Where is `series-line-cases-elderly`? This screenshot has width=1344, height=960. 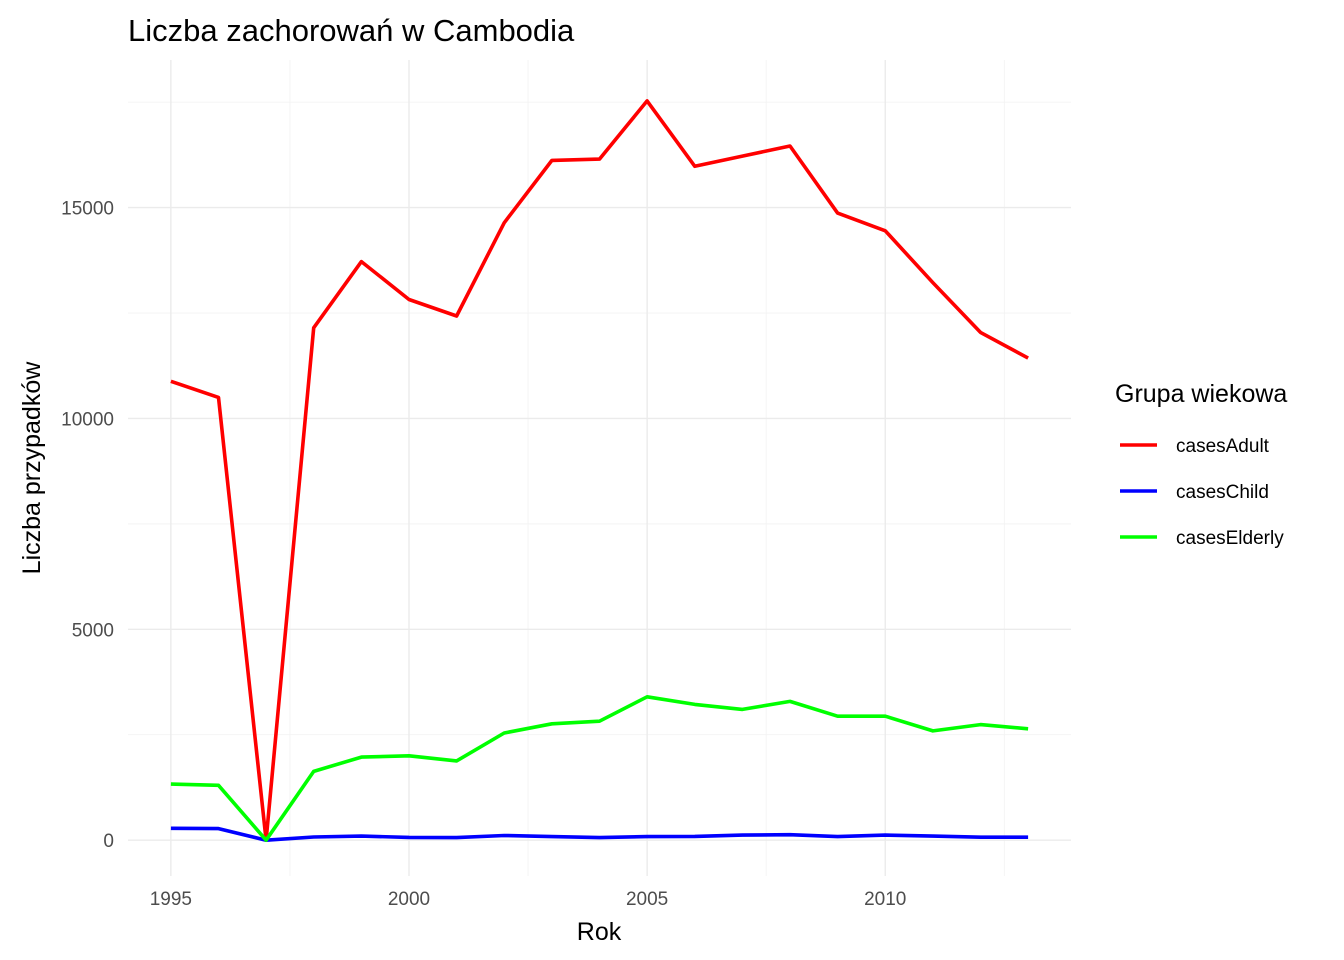
series-line-cases-elderly is located at coordinates (599, 768).